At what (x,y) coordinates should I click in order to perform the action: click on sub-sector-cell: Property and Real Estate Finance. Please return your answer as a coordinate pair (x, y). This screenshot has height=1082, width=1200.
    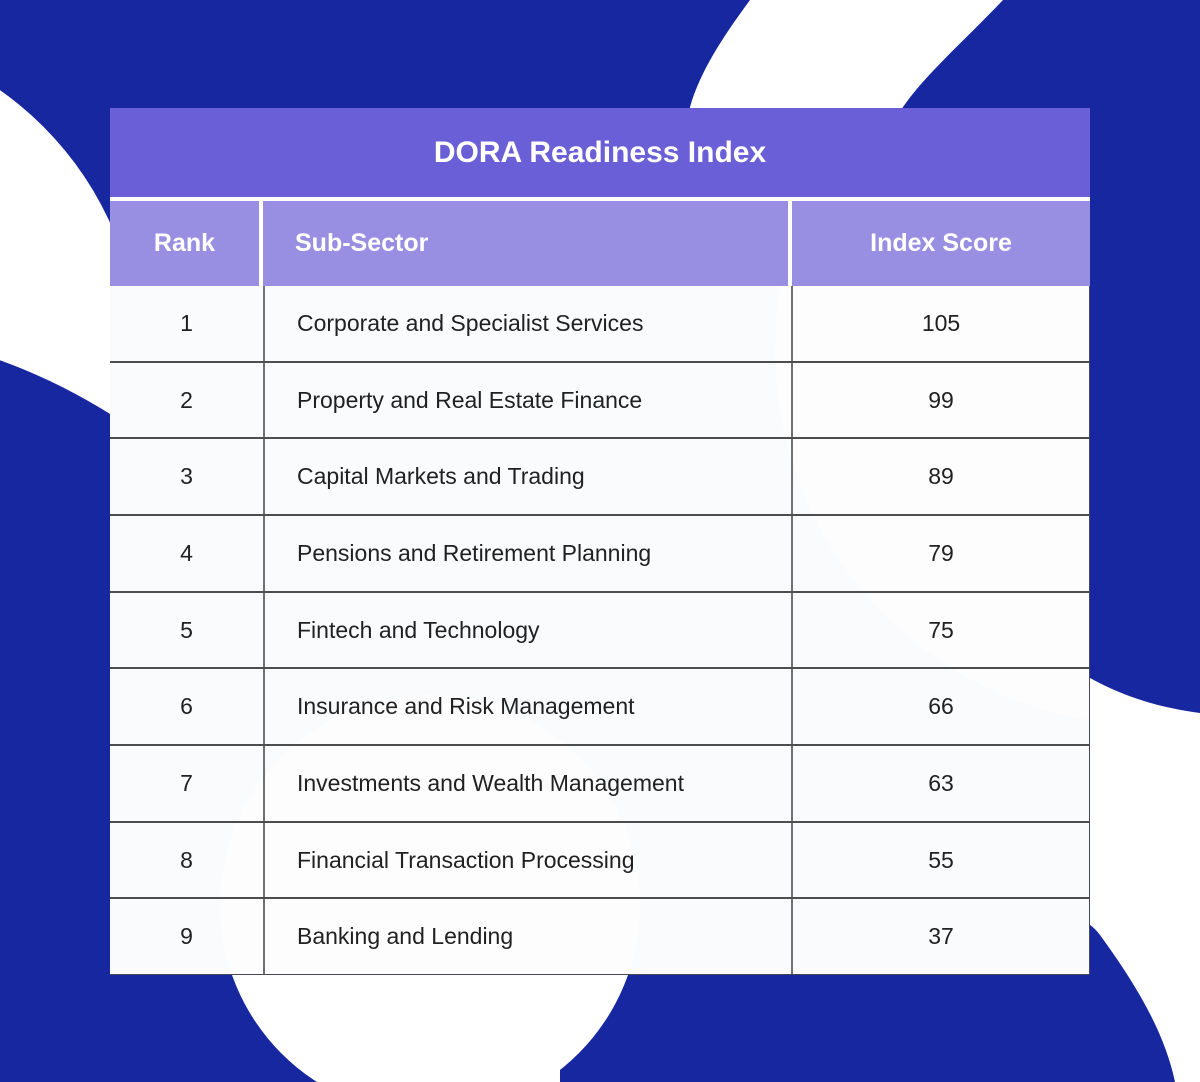
    Looking at the image, I should click on (527, 400).